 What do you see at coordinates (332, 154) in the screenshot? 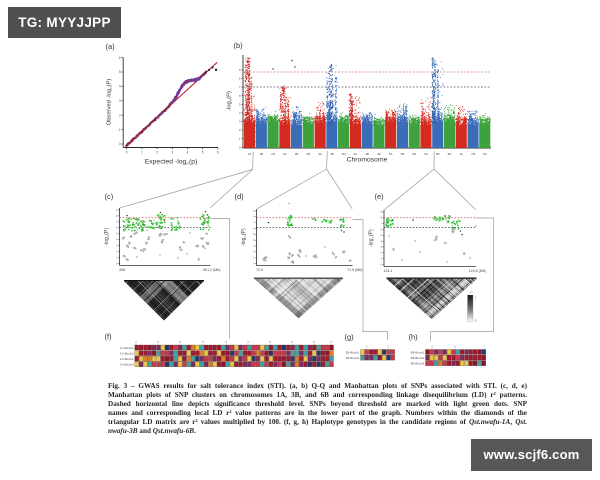
I see `svg-text: 3B` at bounding box center [332, 154].